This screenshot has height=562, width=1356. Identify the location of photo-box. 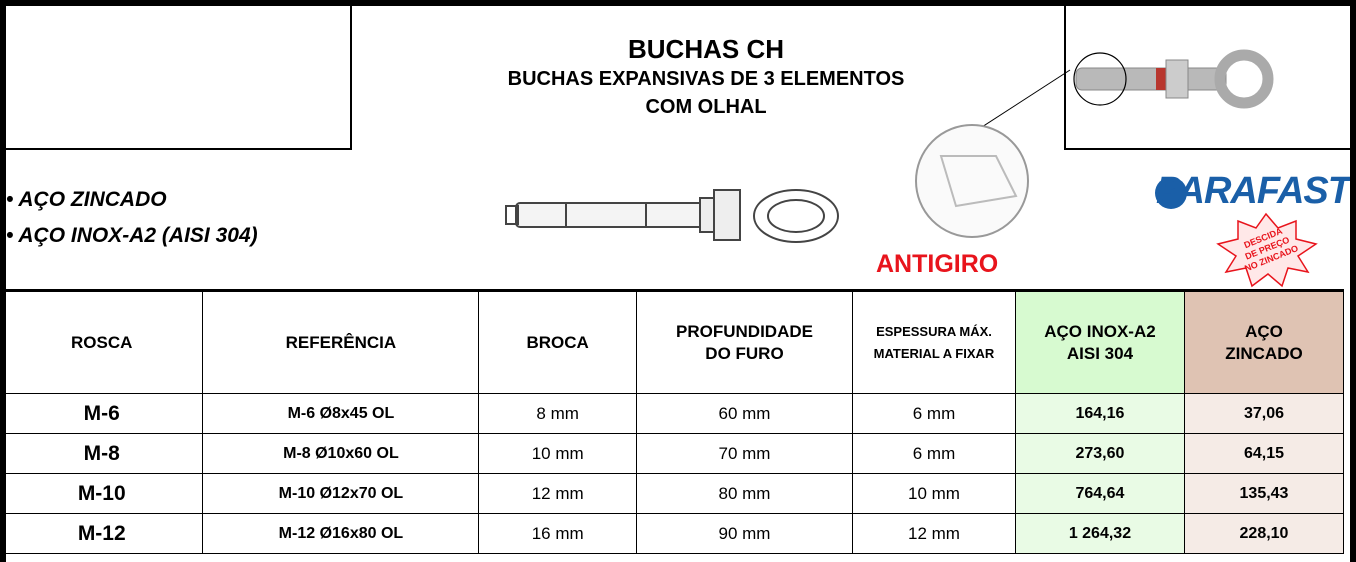
(1207, 78).